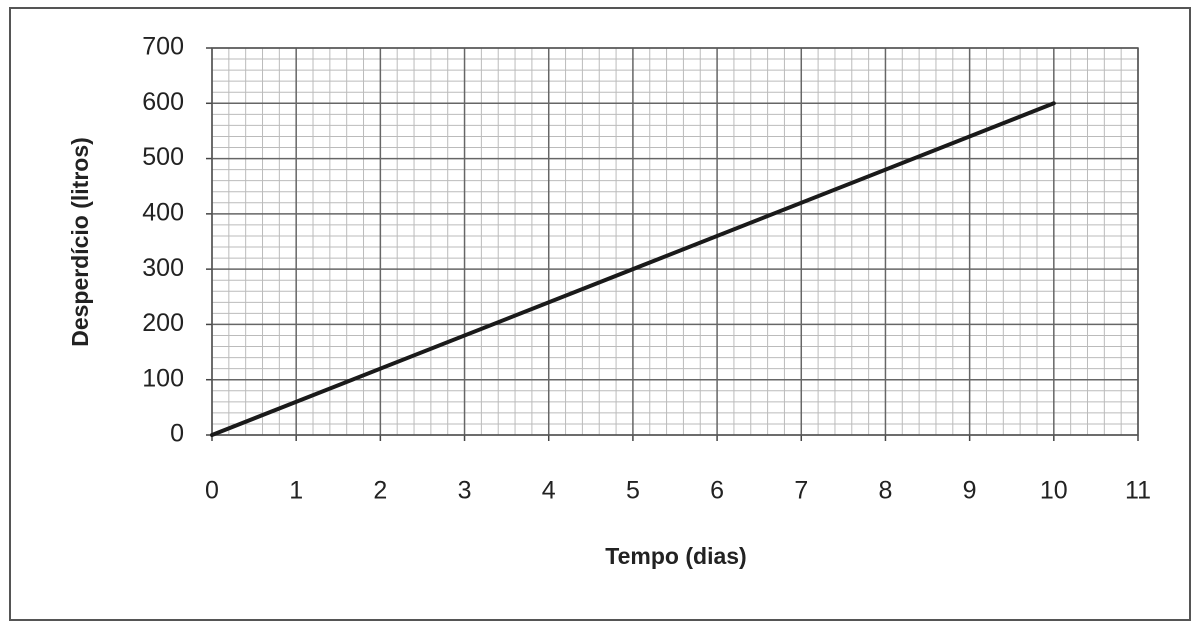  What do you see at coordinates (163, 157) in the screenshot?
I see `y-tick-label: 500` at bounding box center [163, 157].